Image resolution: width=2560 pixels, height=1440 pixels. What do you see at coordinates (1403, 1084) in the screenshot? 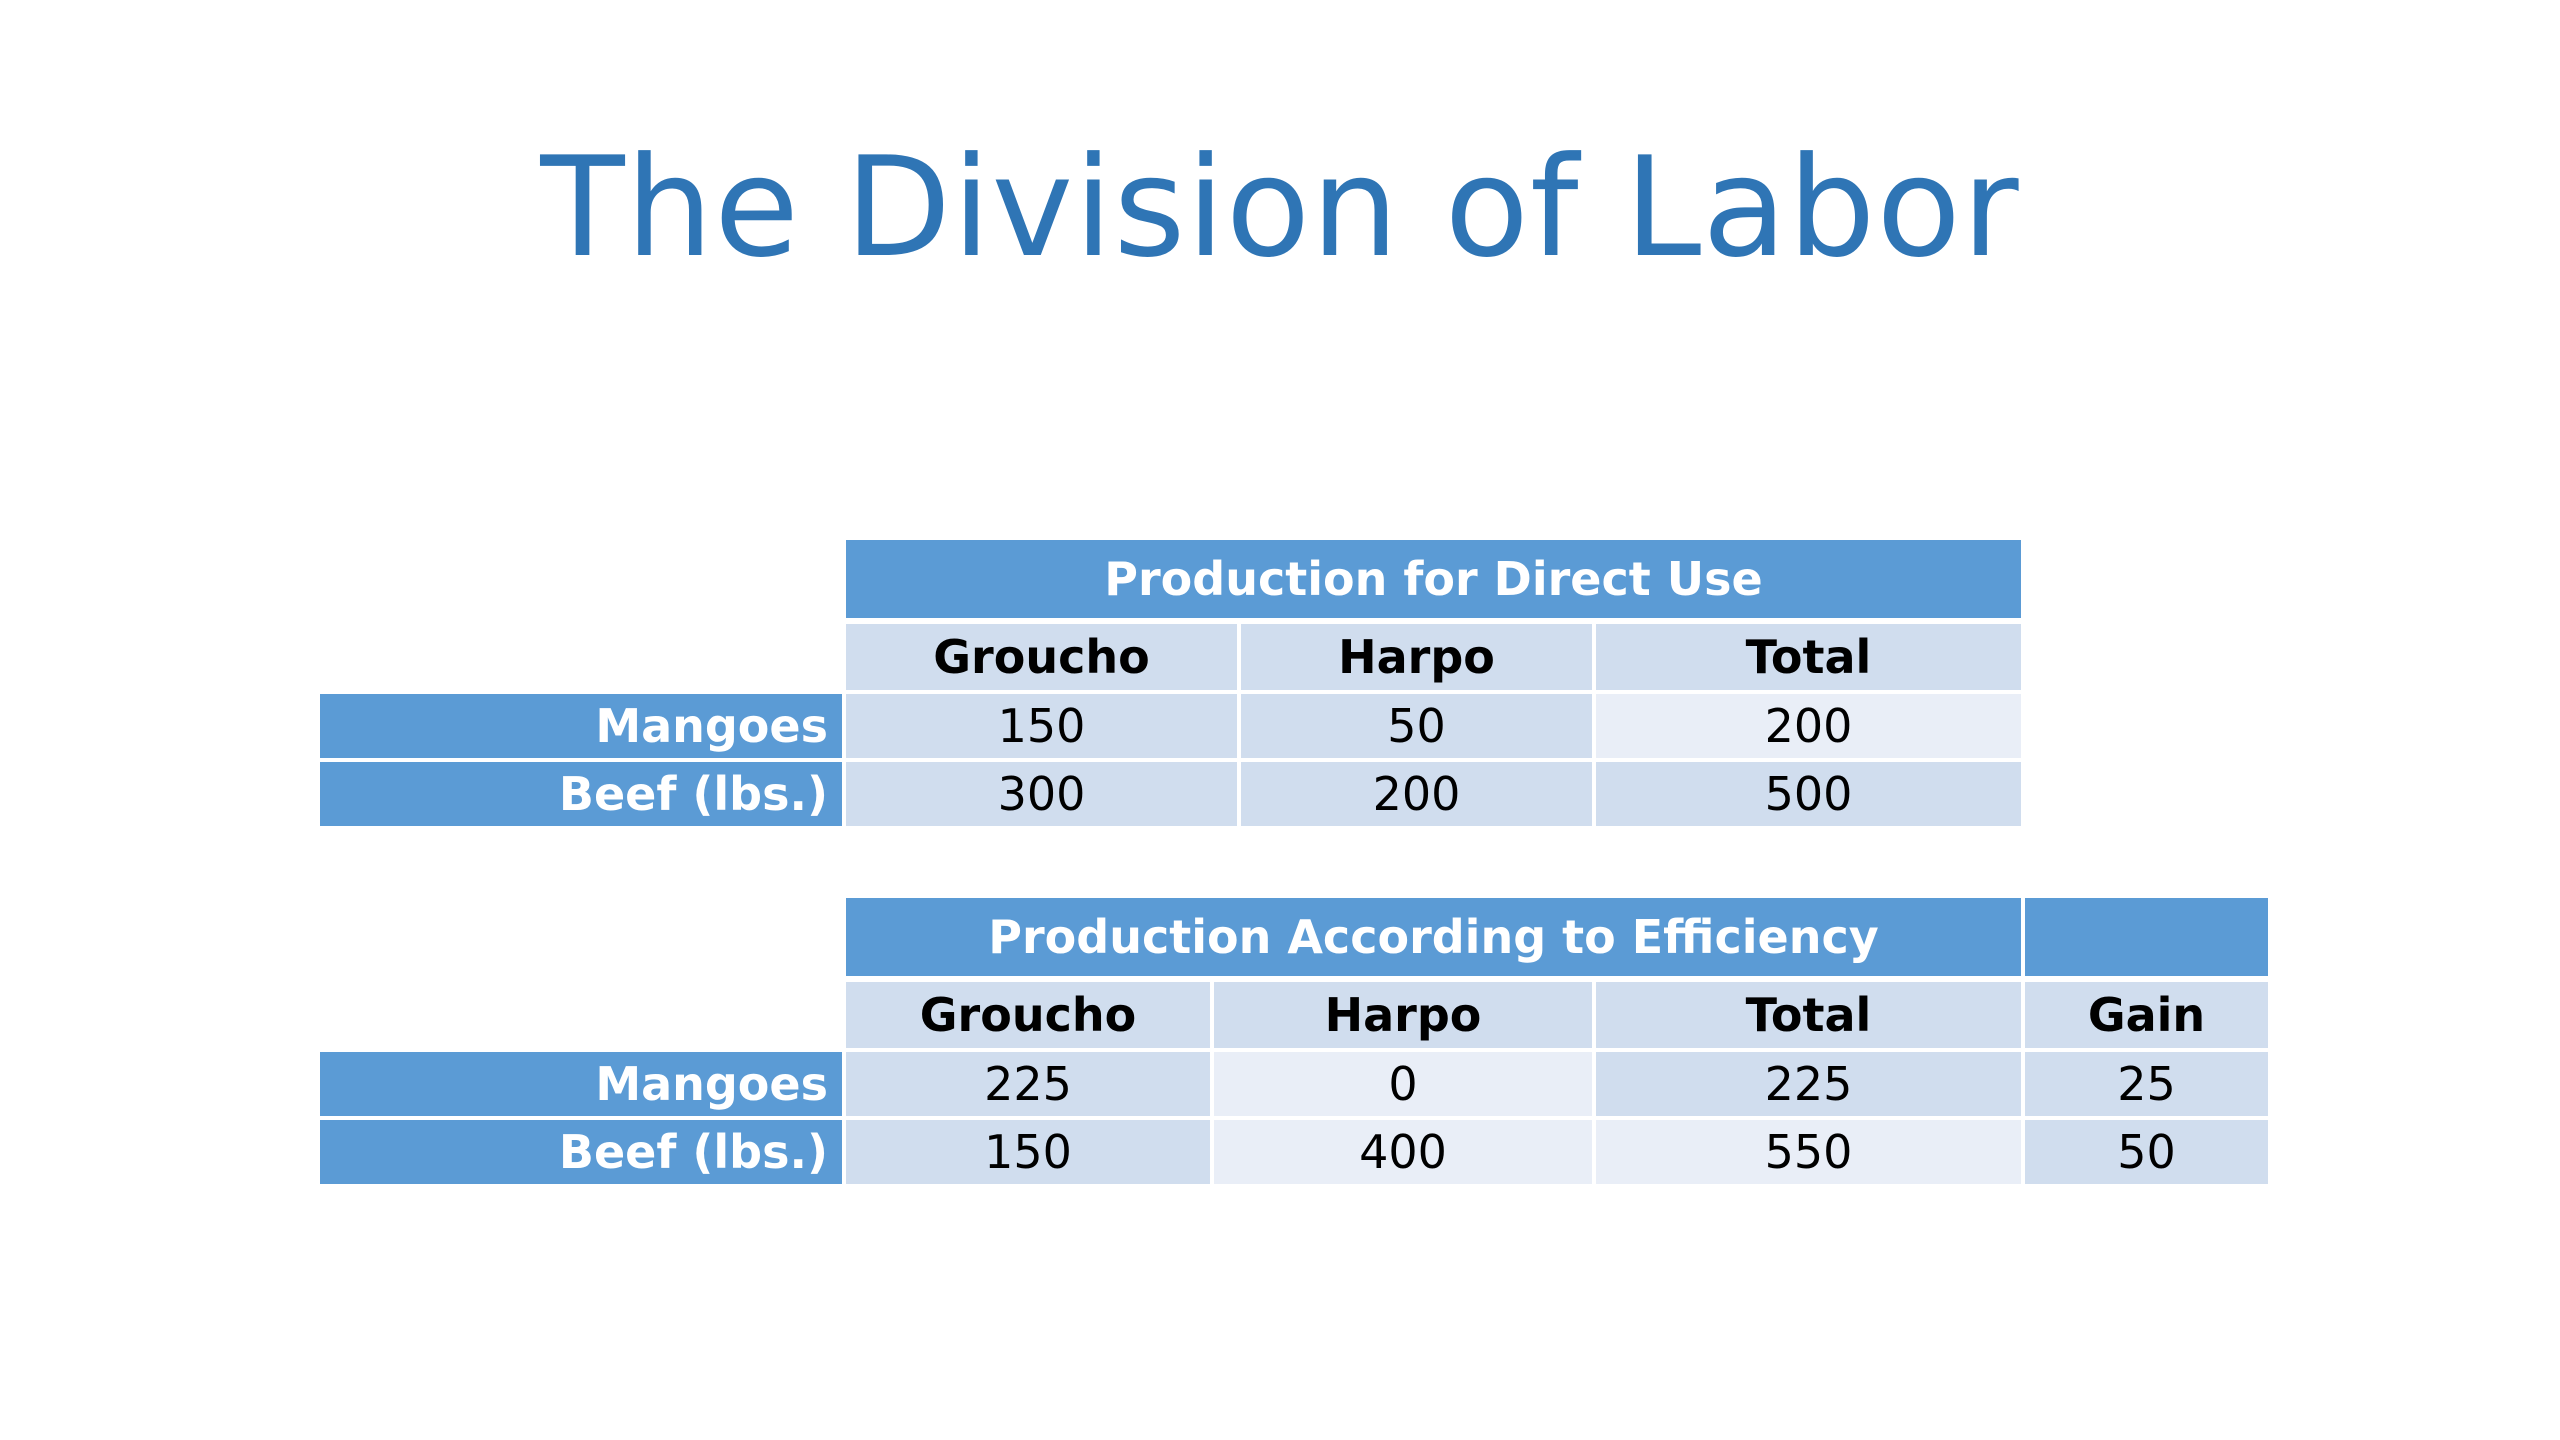
I see `table2-cell: 0` at bounding box center [1403, 1084].